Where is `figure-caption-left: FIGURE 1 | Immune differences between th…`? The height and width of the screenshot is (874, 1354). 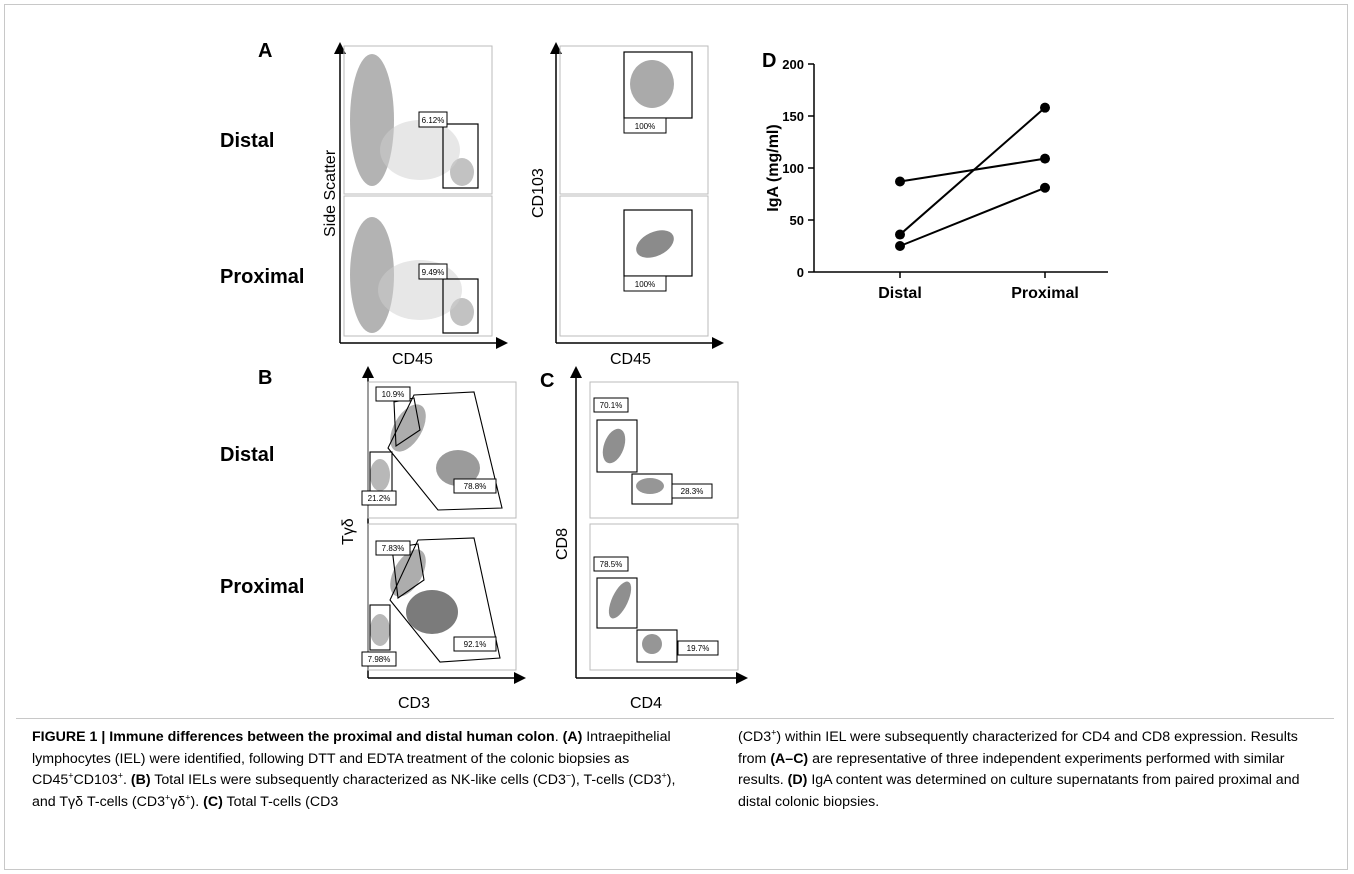
figure-caption-left: FIGURE 1 | Immune differences between th… is located at coordinates (354, 769).